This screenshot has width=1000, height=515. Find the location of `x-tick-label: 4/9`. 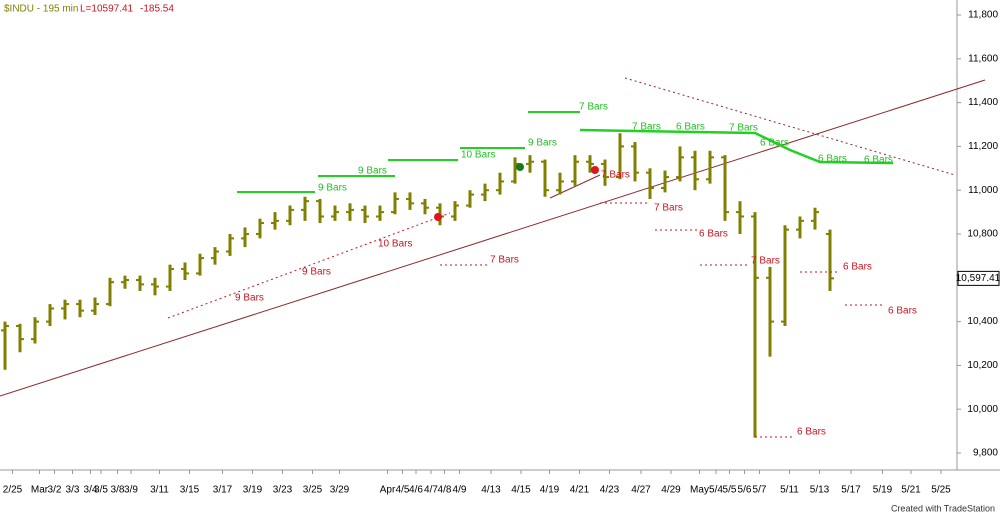

x-tick-label: 4/9 is located at coordinates (460, 490).